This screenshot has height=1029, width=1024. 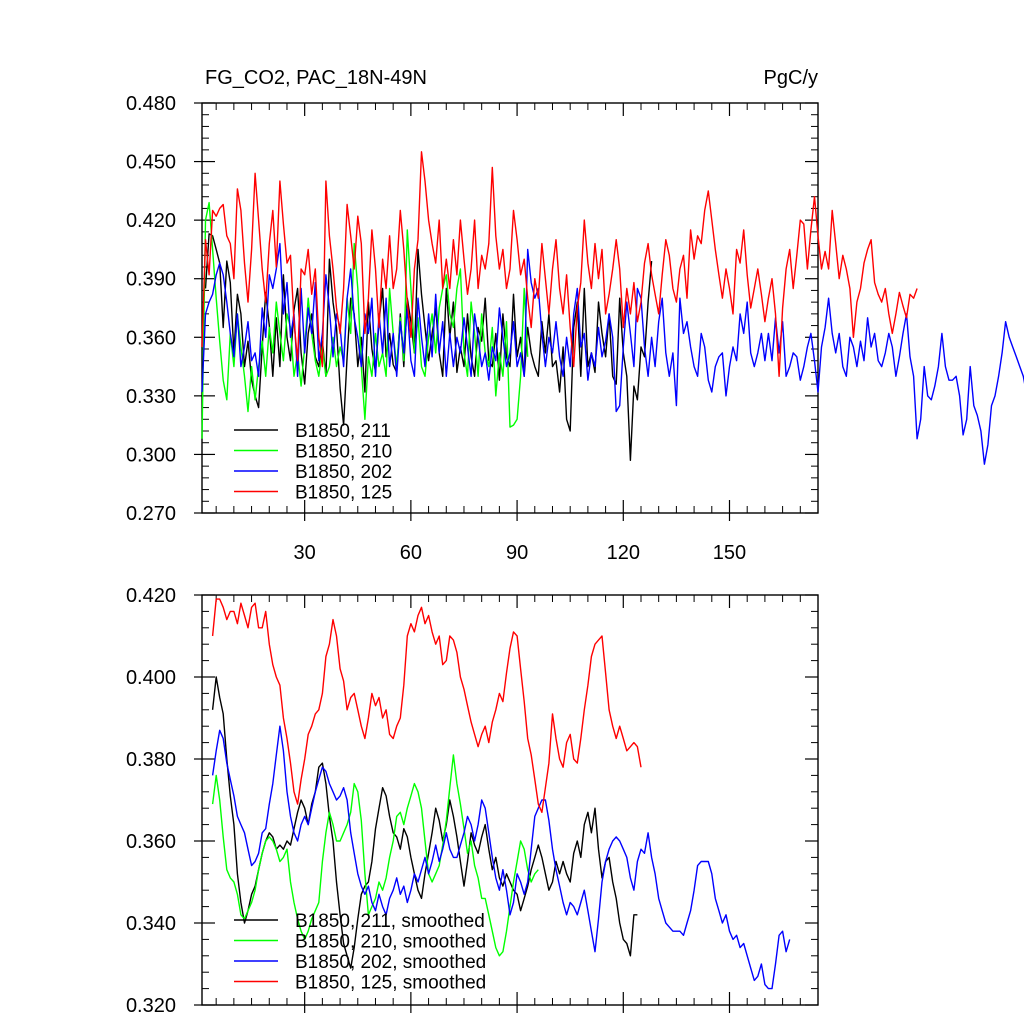 I want to click on y-tick-label: 0.320, so click(x=151, y=1006).